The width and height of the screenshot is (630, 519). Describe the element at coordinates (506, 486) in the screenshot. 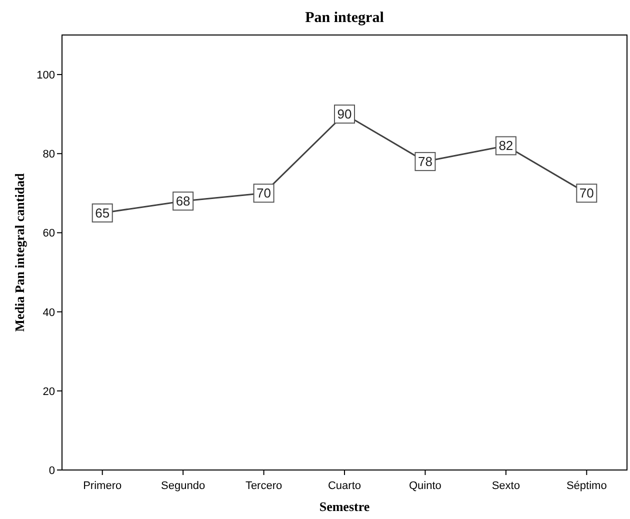

I see `x-tick-label: Sexto` at that location.